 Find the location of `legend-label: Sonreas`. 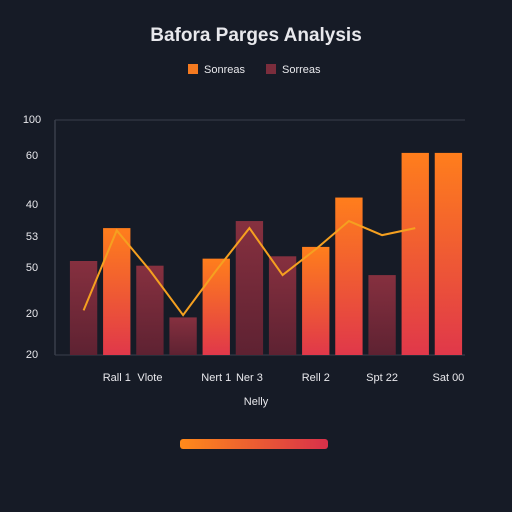

legend-label: Sonreas is located at coordinates (224, 70).